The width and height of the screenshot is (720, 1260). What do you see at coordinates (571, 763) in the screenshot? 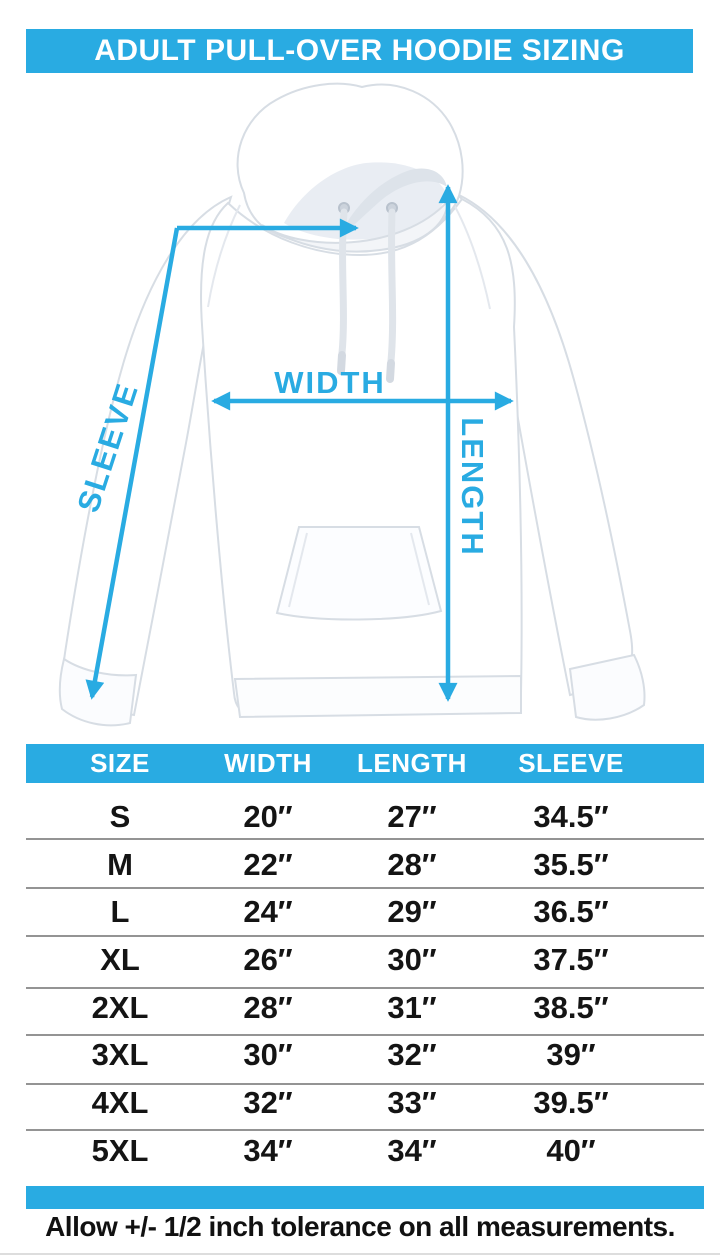
I see `column-header-sleeve: SLEEVE` at bounding box center [571, 763].